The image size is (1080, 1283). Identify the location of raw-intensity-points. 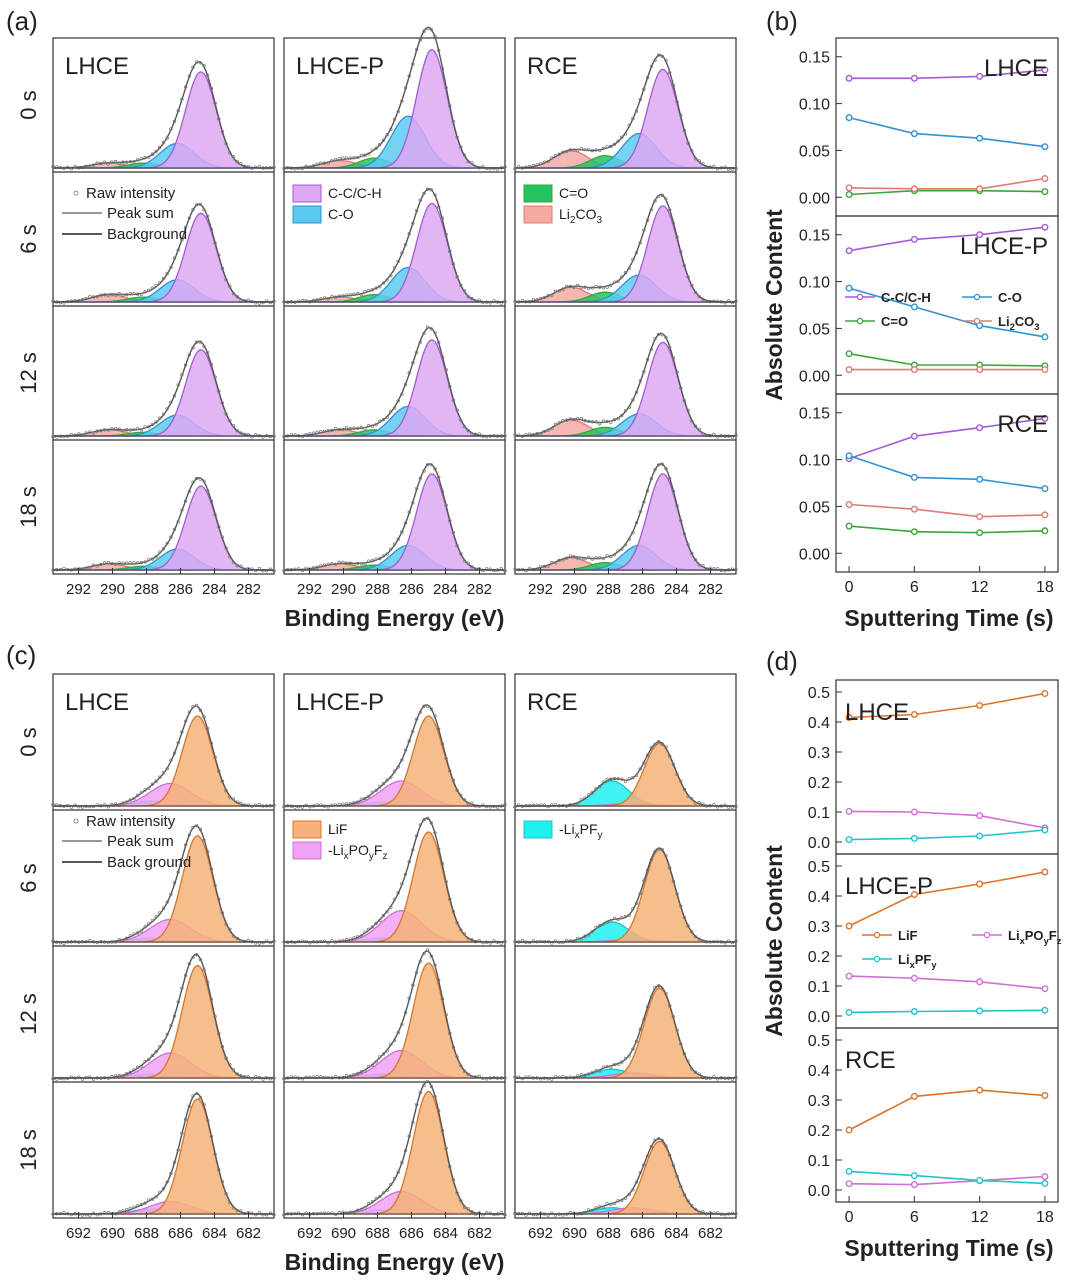
(394, 246).